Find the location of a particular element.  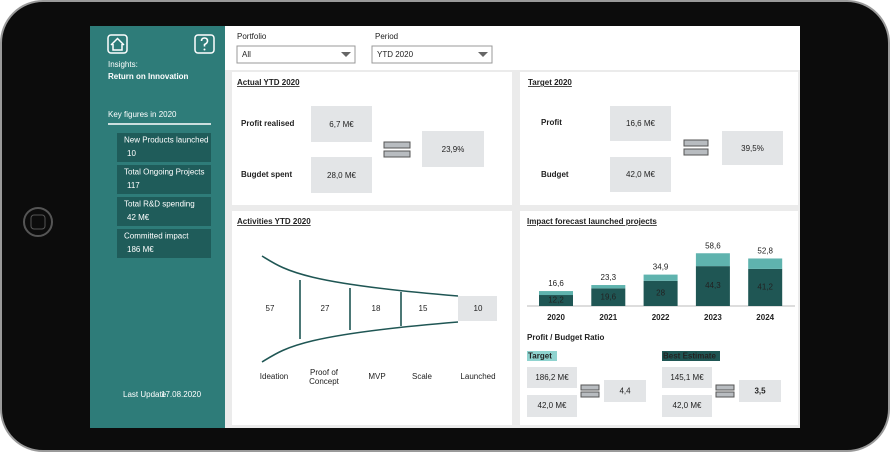

sidebar-title: Insights: is located at coordinates (123, 64).